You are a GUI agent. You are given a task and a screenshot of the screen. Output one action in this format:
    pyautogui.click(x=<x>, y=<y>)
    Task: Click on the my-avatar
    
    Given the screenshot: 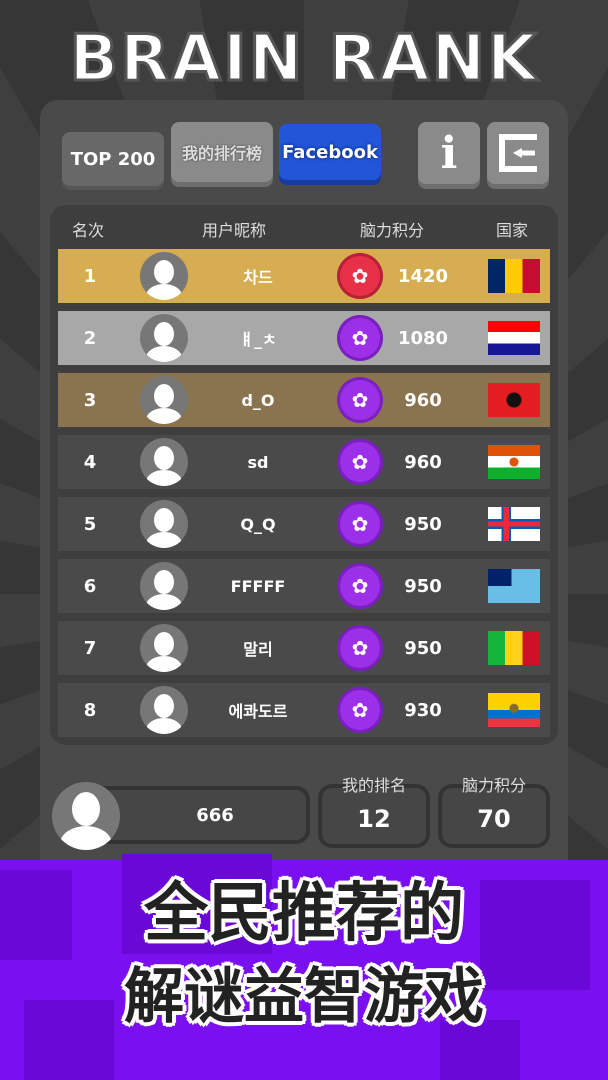 What is the action you would take?
    pyautogui.click(x=86, y=816)
    